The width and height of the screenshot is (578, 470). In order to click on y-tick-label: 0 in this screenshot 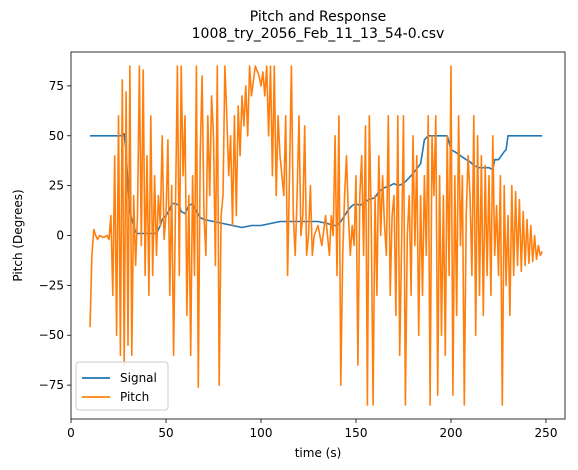, I will do `click(60, 236)`.